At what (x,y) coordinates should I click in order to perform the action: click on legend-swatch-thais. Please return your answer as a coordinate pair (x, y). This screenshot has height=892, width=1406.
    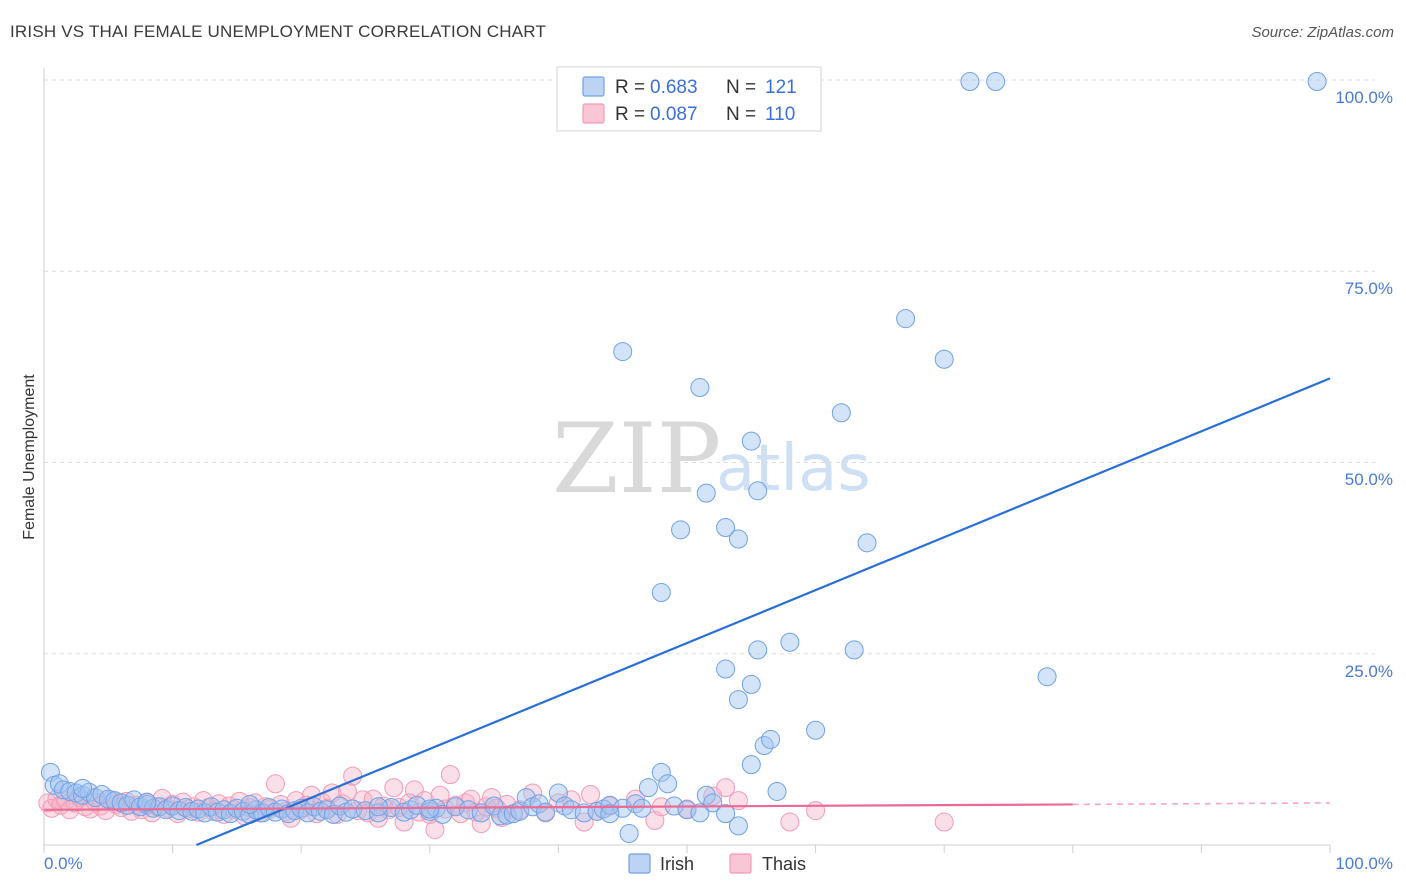
    Looking at the image, I should click on (593, 113).